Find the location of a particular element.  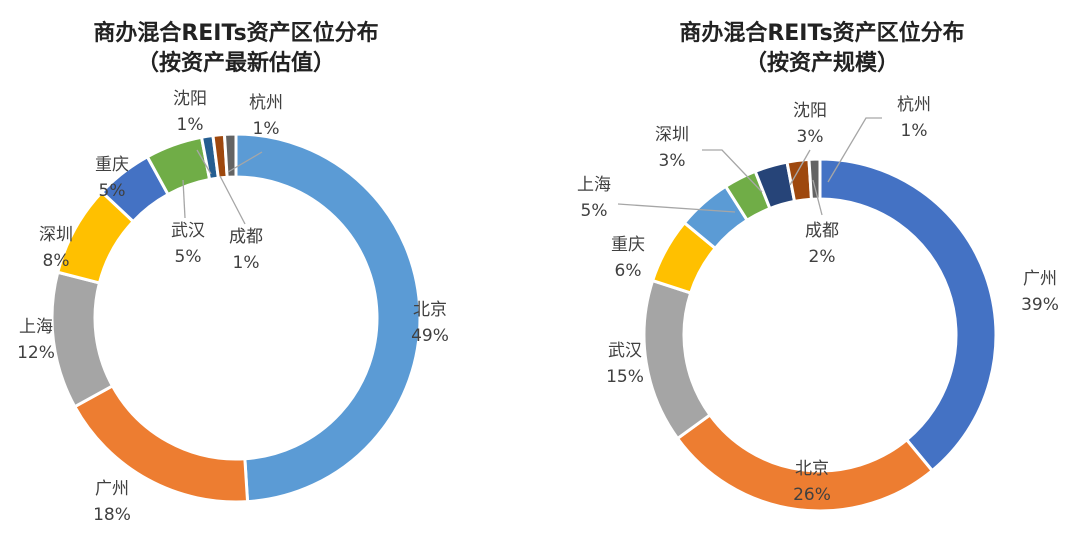

chart1-category-label: 北京 is located at coordinates (430, 310).